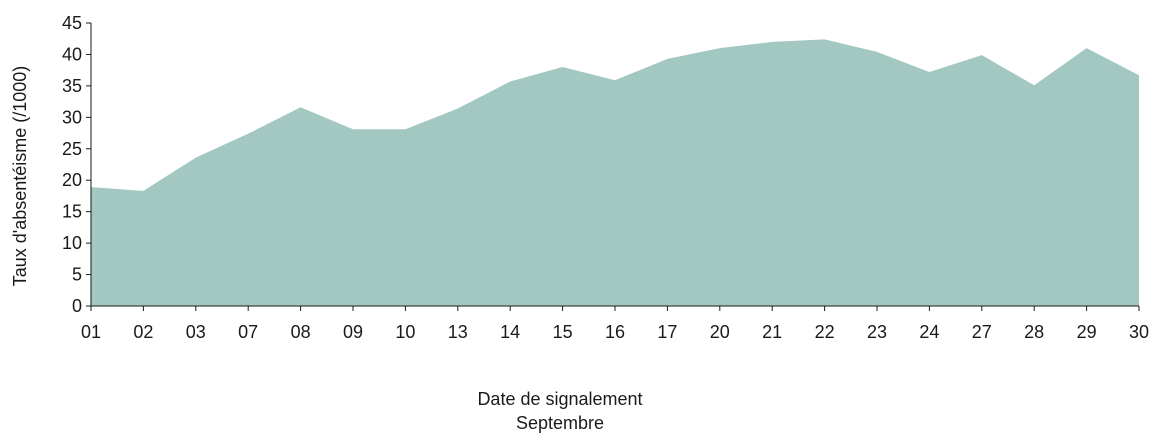 This screenshot has width=1155, height=441. Describe the element at coordinates (458, 332) in the screenshot. I see `x-tick-label: 13` at that location.